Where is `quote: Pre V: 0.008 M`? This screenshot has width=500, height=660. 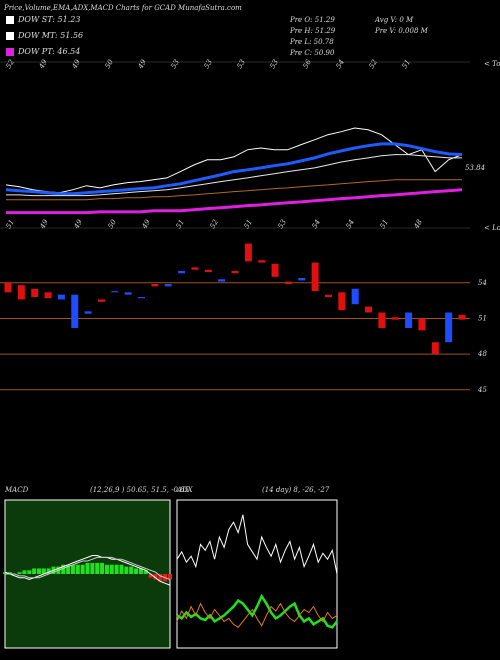 quote: Pre V: 0.008 M is located at coordinates (401, 31).